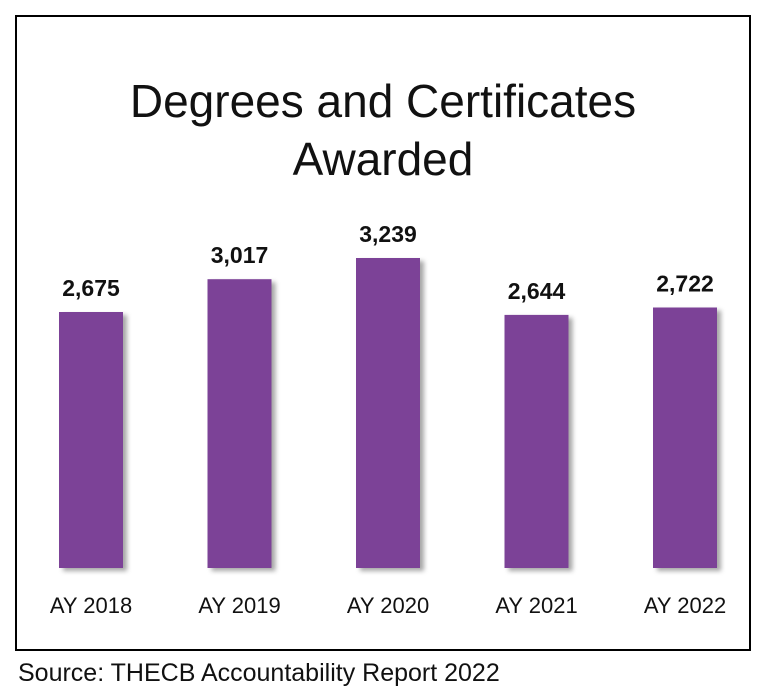  I want to click on bar-value-label: 2,644, so click(537, 291).